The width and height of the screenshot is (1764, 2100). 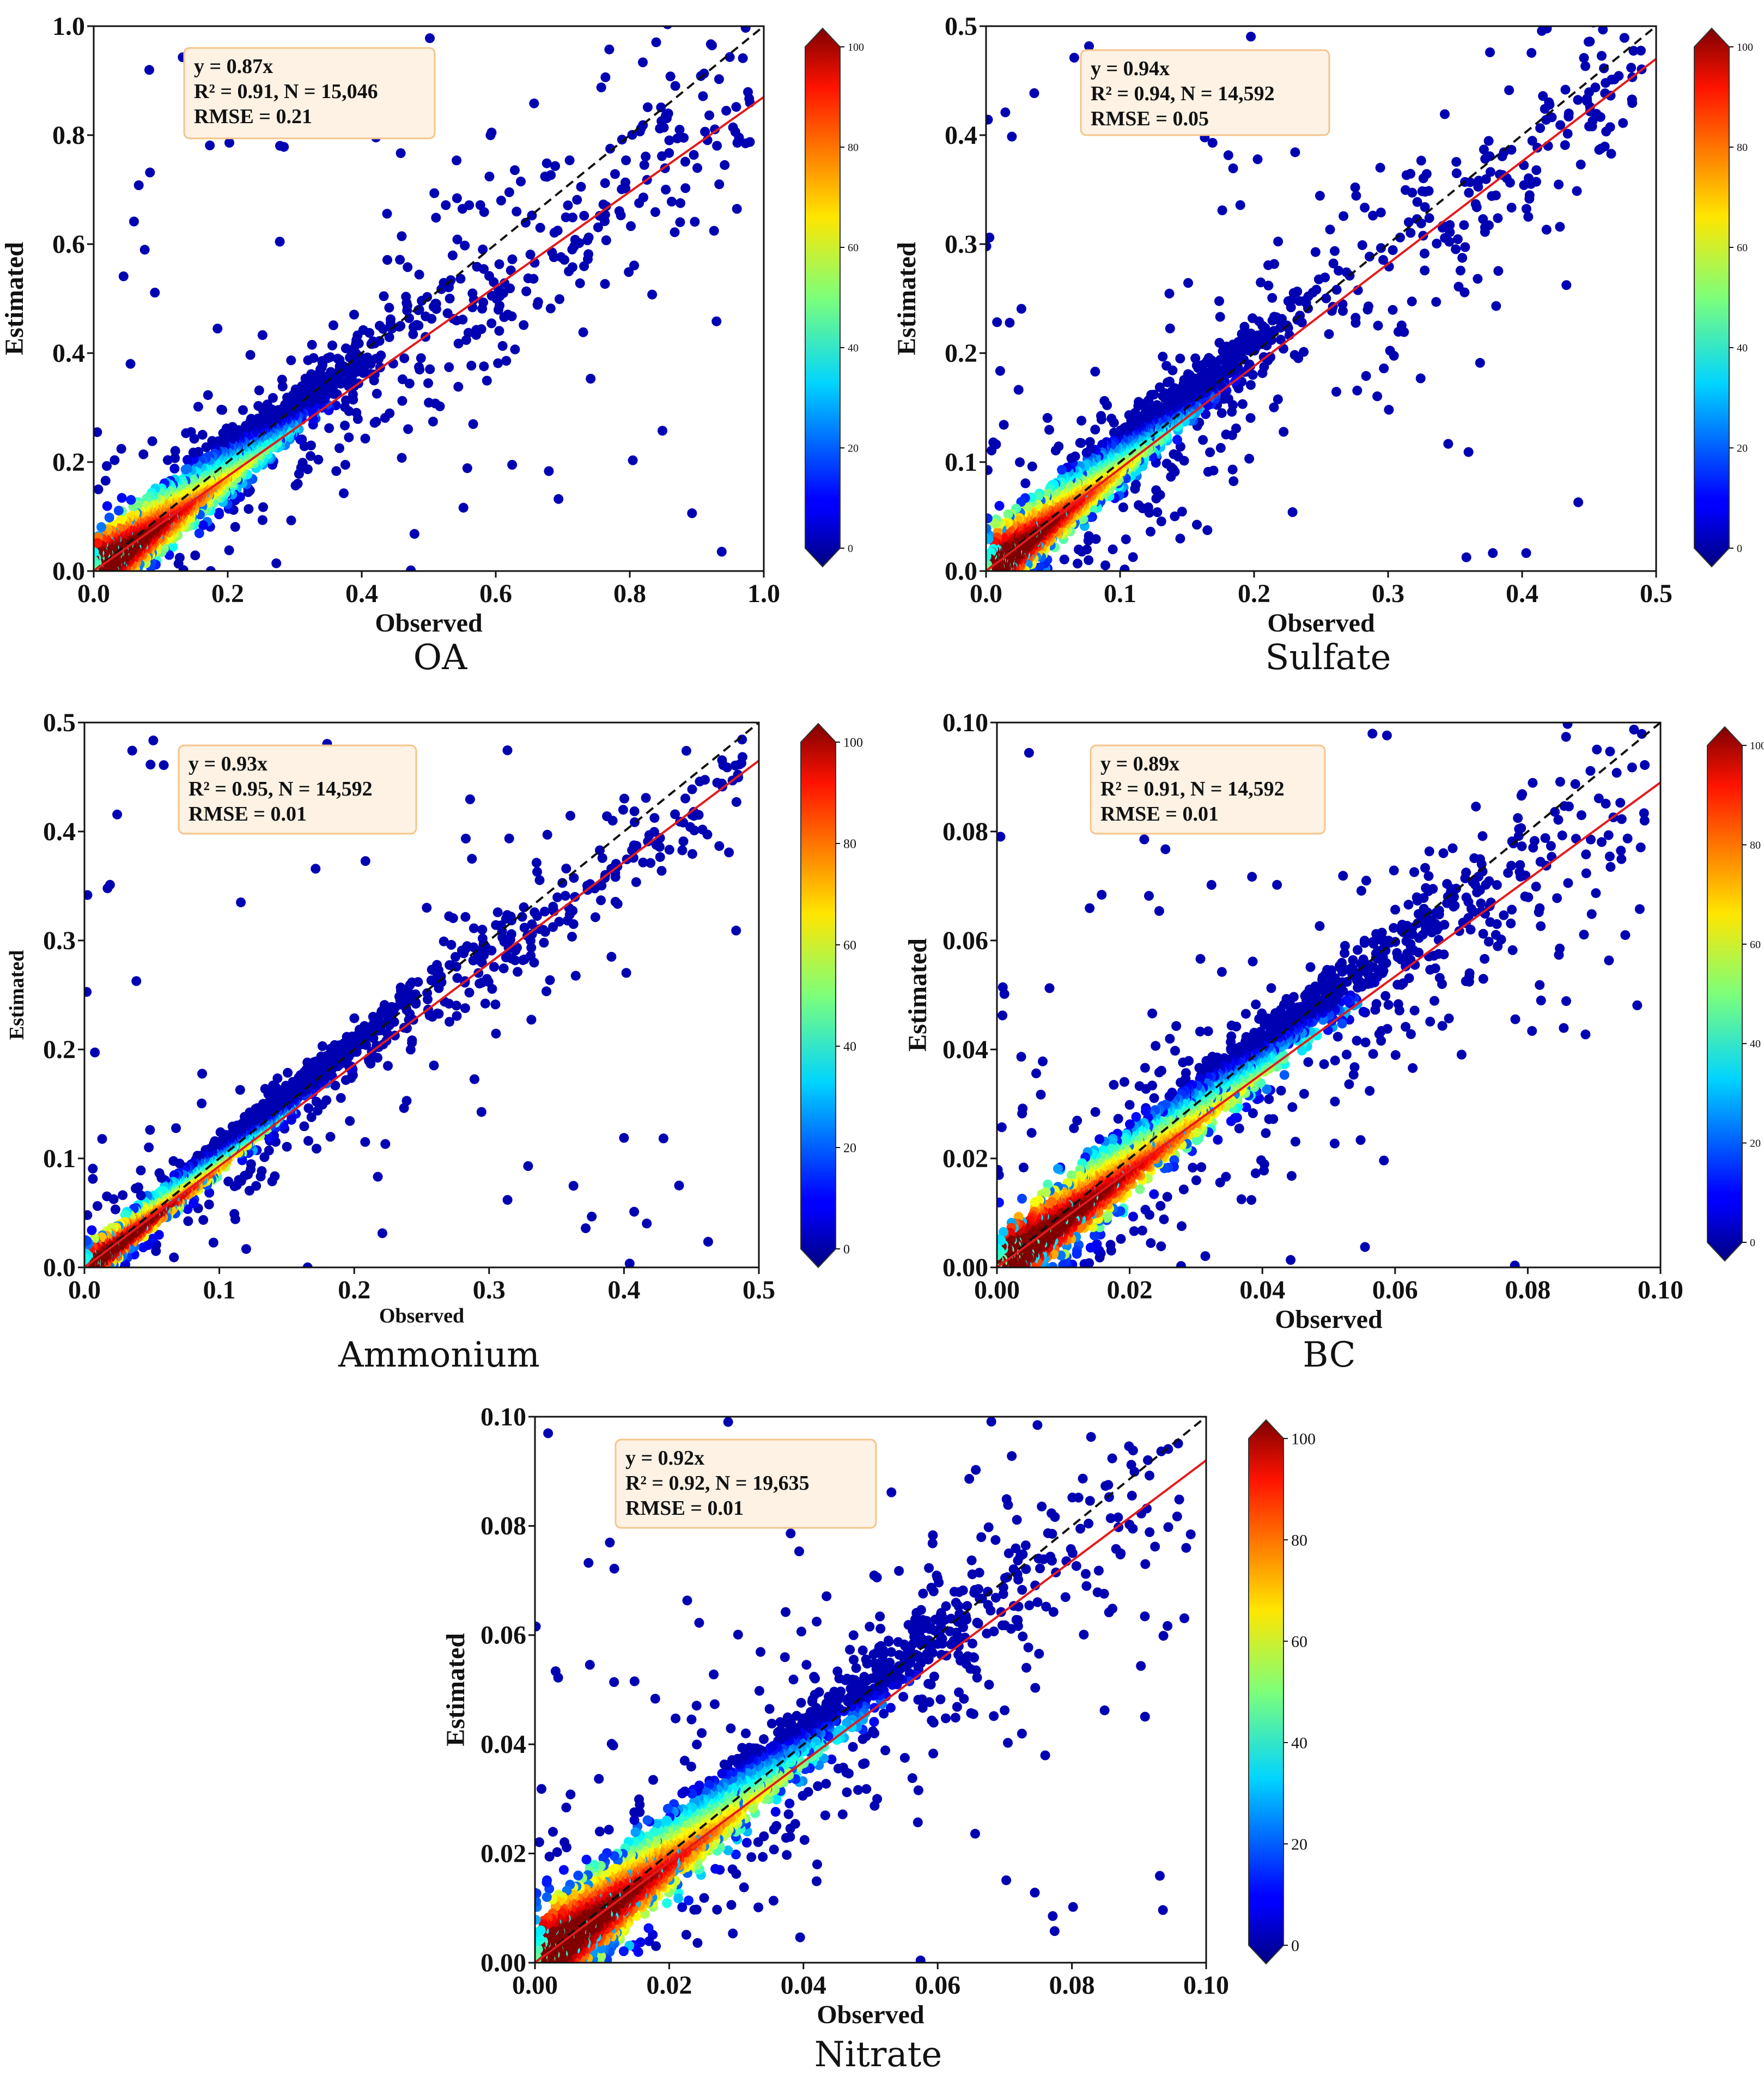 What do you see at coordinates (853, 448) in the screenshot?
I see `colorbar-tick-label: 20` at bounding box center [853, 448].